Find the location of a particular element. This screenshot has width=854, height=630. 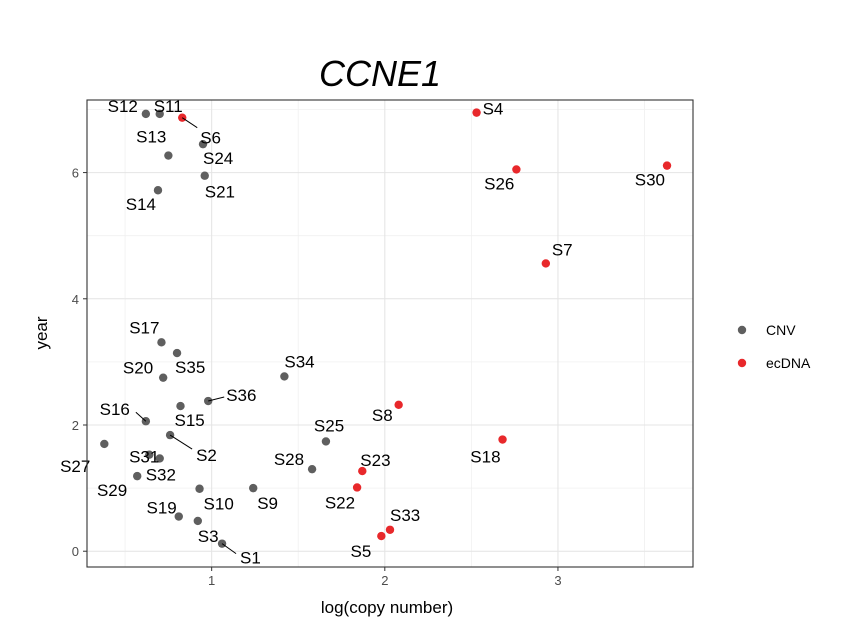

point-label-S32: S32 is located at coordinates (161, 474).